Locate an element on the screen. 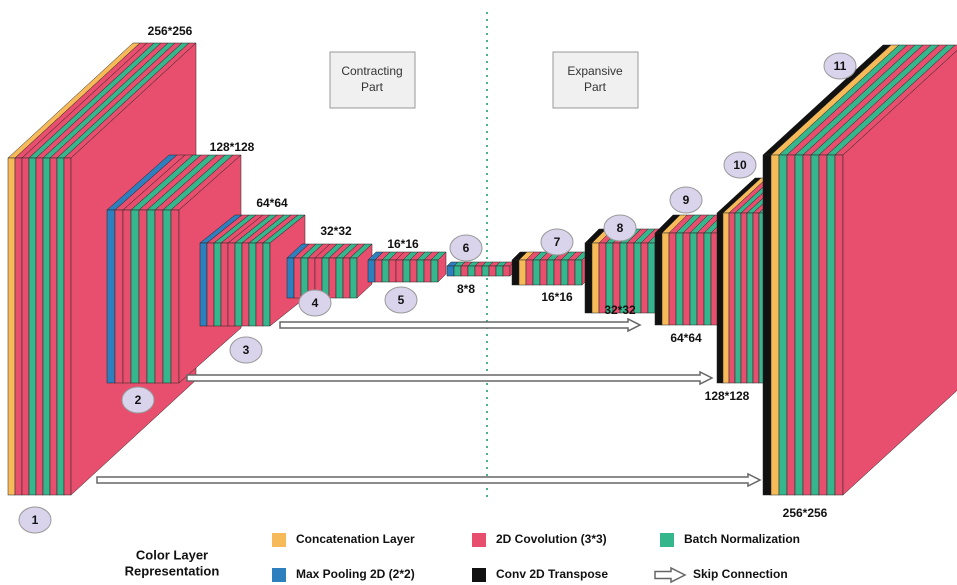 The width and height of the screenshot is (957, 585). block-number: 2 is located at coordinates (138, 400).